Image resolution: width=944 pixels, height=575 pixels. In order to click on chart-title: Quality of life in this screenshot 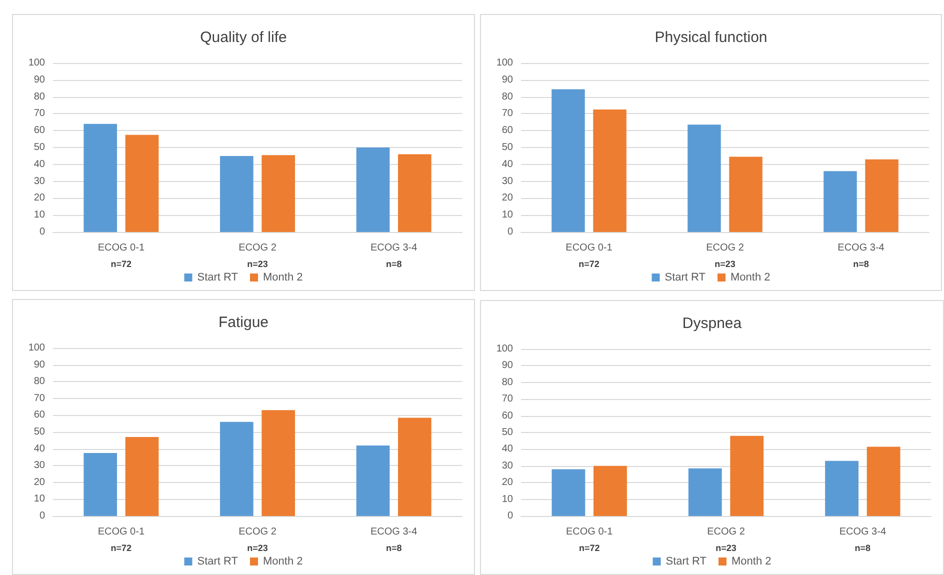, I will do `click(243, 37)`.